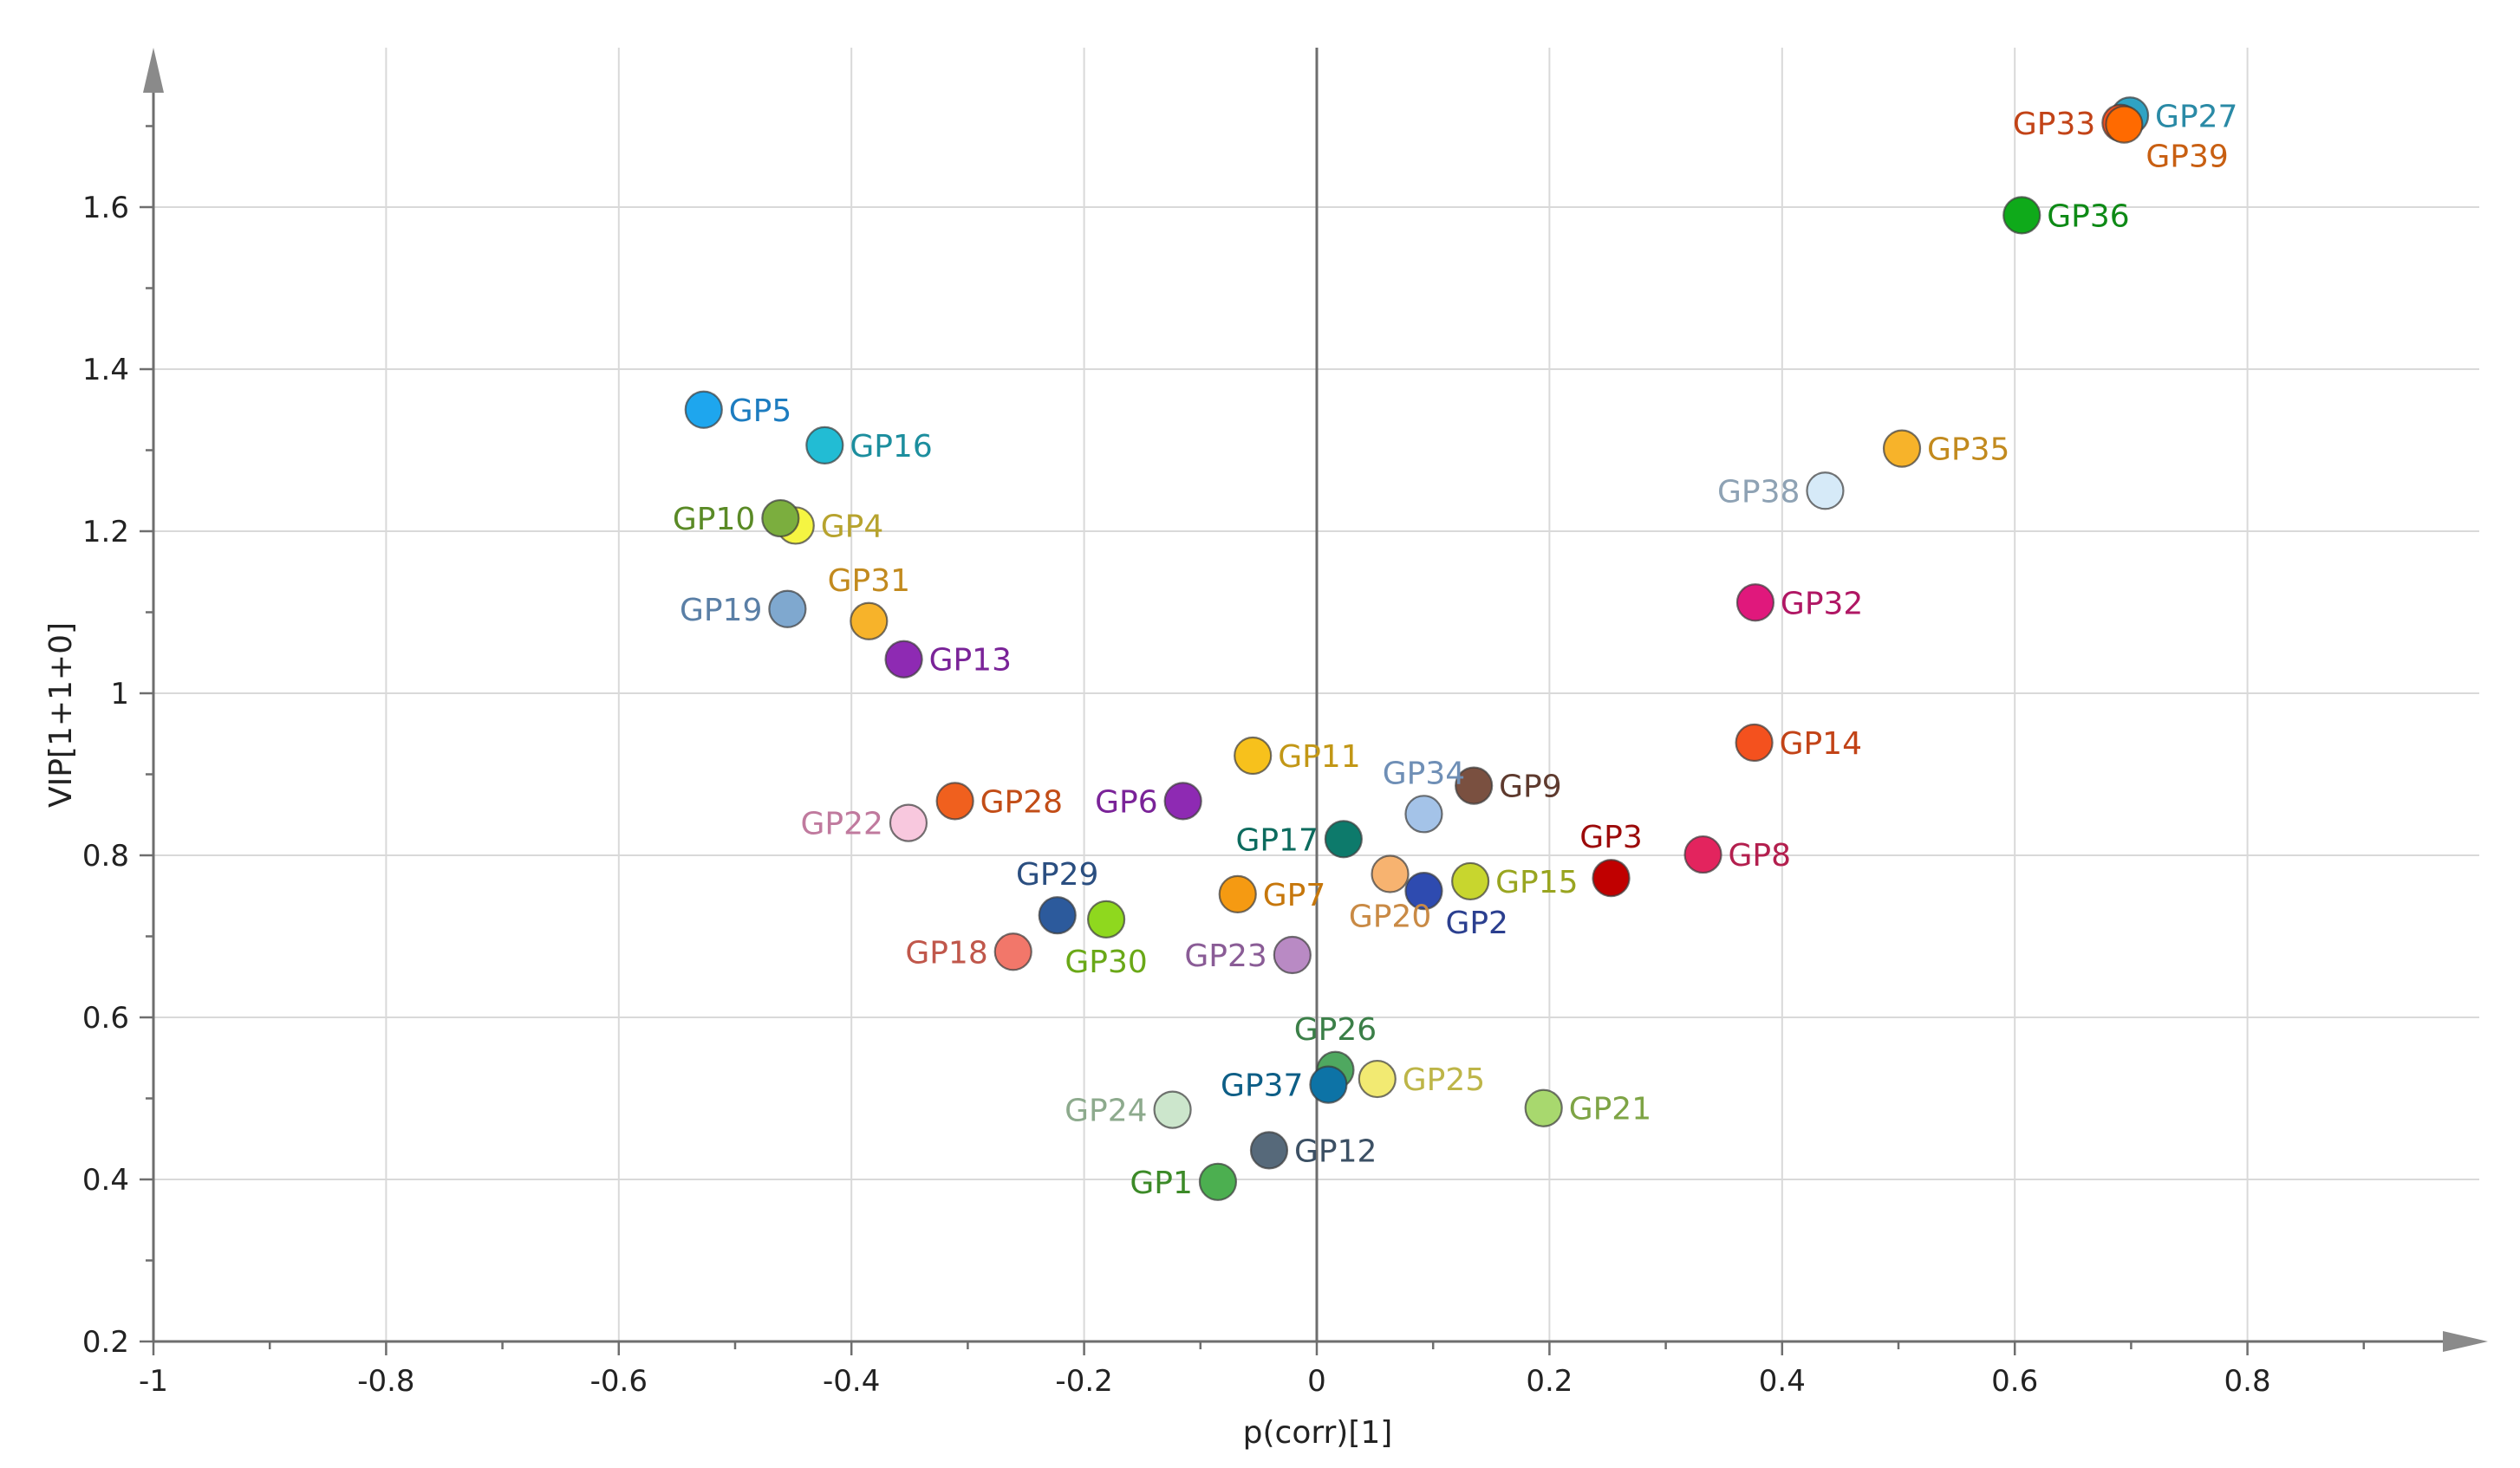 The width and height of the screenshot is (2520, 1468). Describe the element at coordinates (1316, 1382) in the screenshot. I see `x-tick-label: 0` at that location.